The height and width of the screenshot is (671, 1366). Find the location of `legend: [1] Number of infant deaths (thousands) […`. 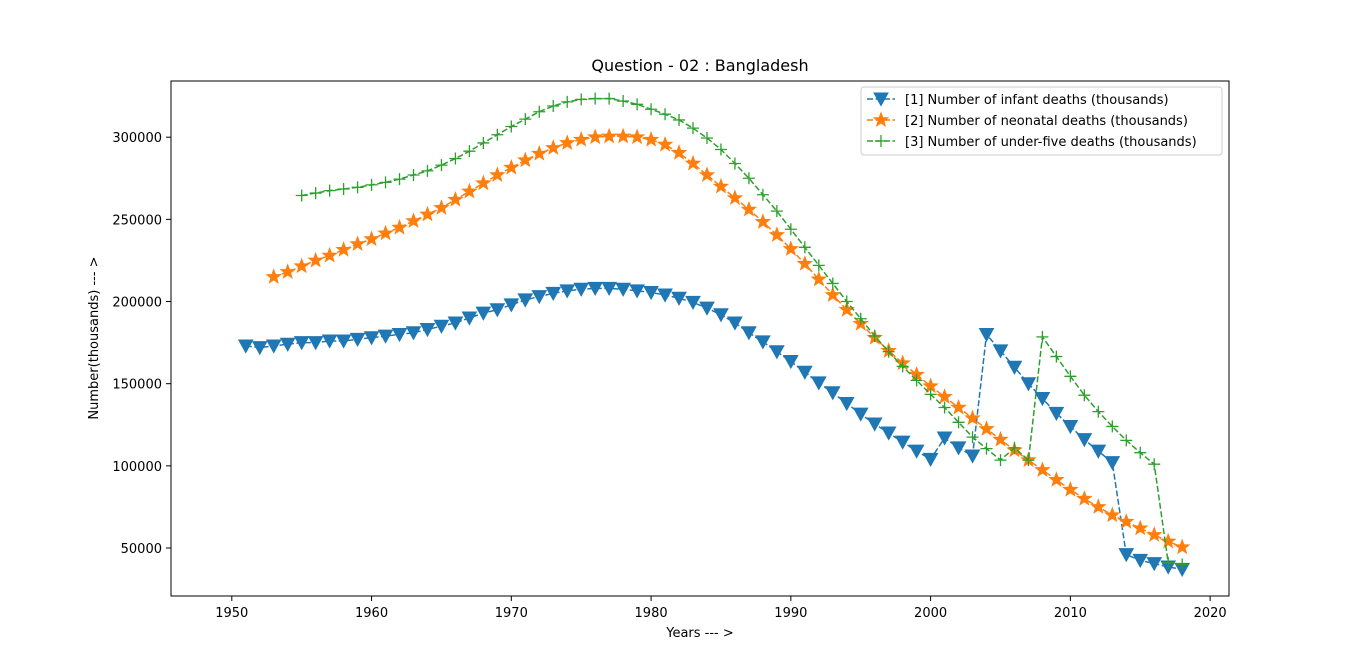

legend: [1] Number of infant deaths (thousands) [… is located at coordinates (1041, 121).